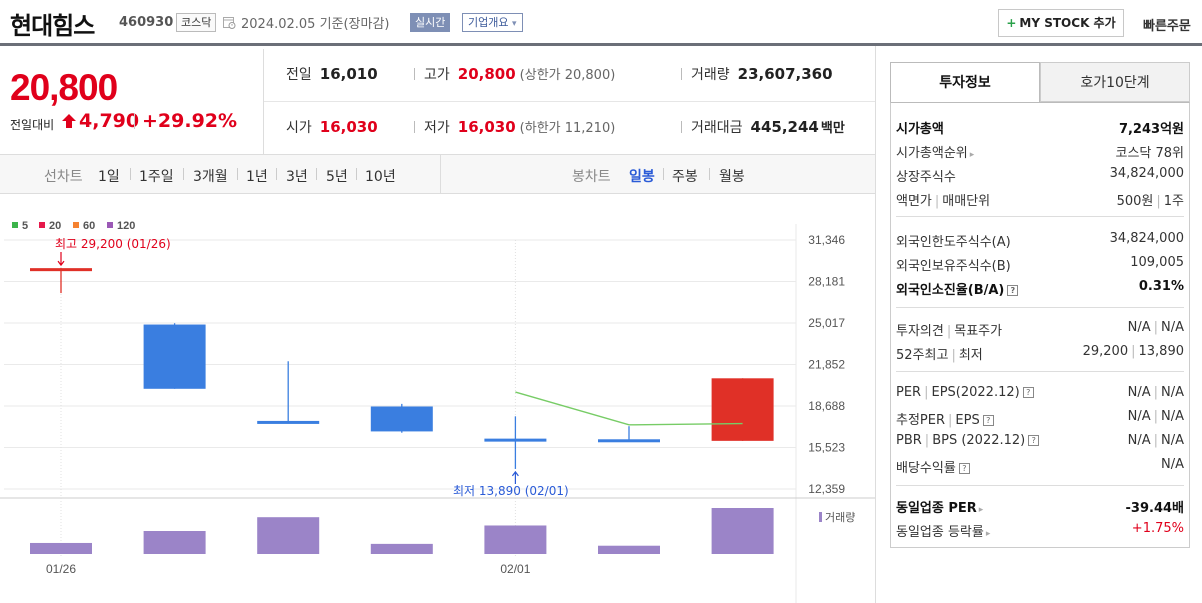 The image size is (1202, 603). I want to click on high-label: 고가, so click(437, 75).